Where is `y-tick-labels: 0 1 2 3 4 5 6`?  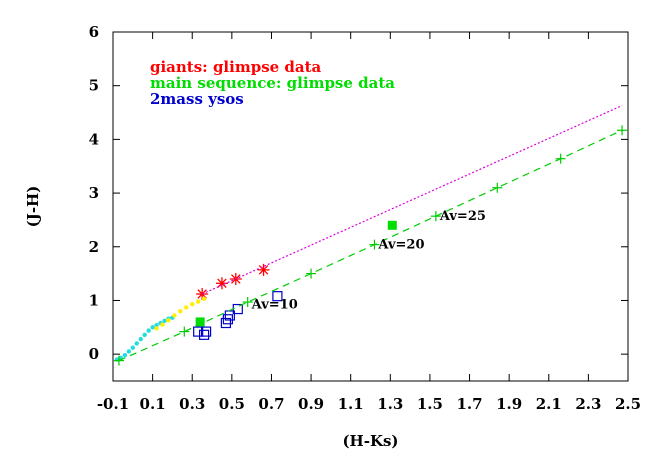 y-tick-labels: 0 1 2 3 4 5 6 is located at coordinates (94, 193).